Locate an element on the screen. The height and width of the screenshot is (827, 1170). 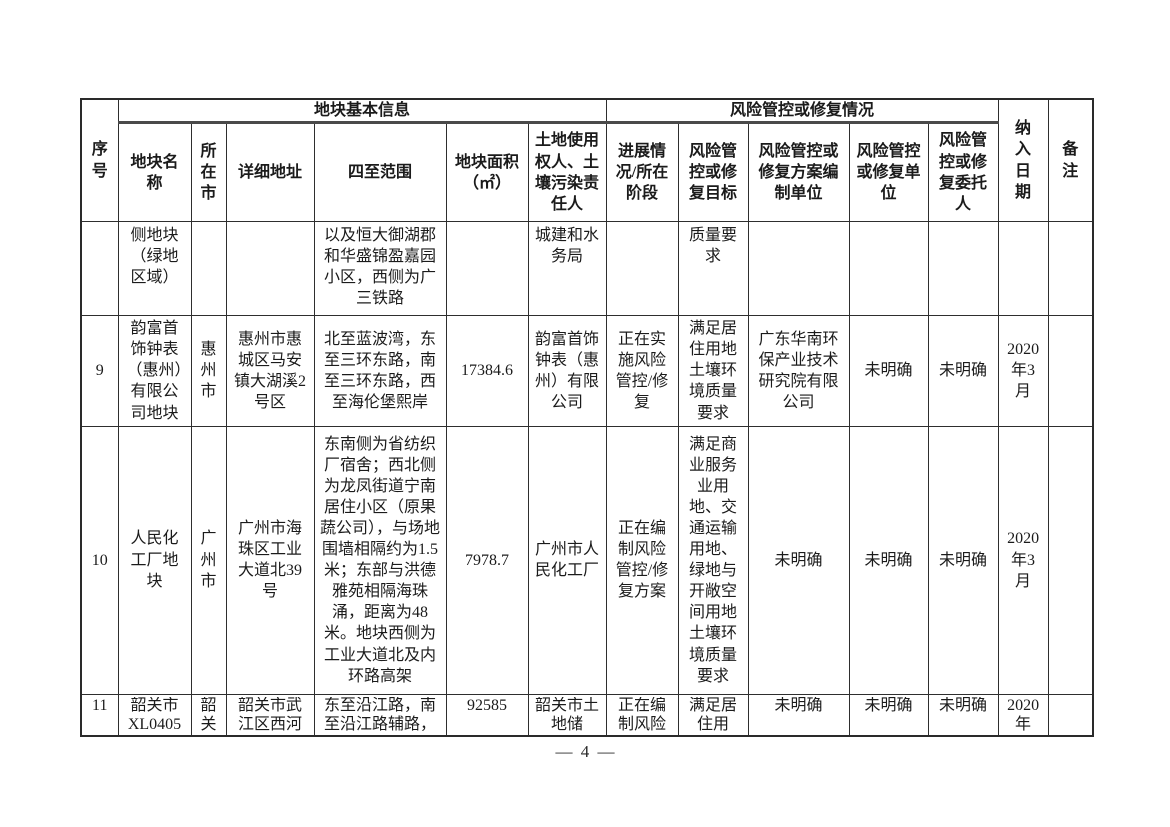
header-plan-unit: 风险管控或修复方案编制单位 is located at coordinates (798, 172).